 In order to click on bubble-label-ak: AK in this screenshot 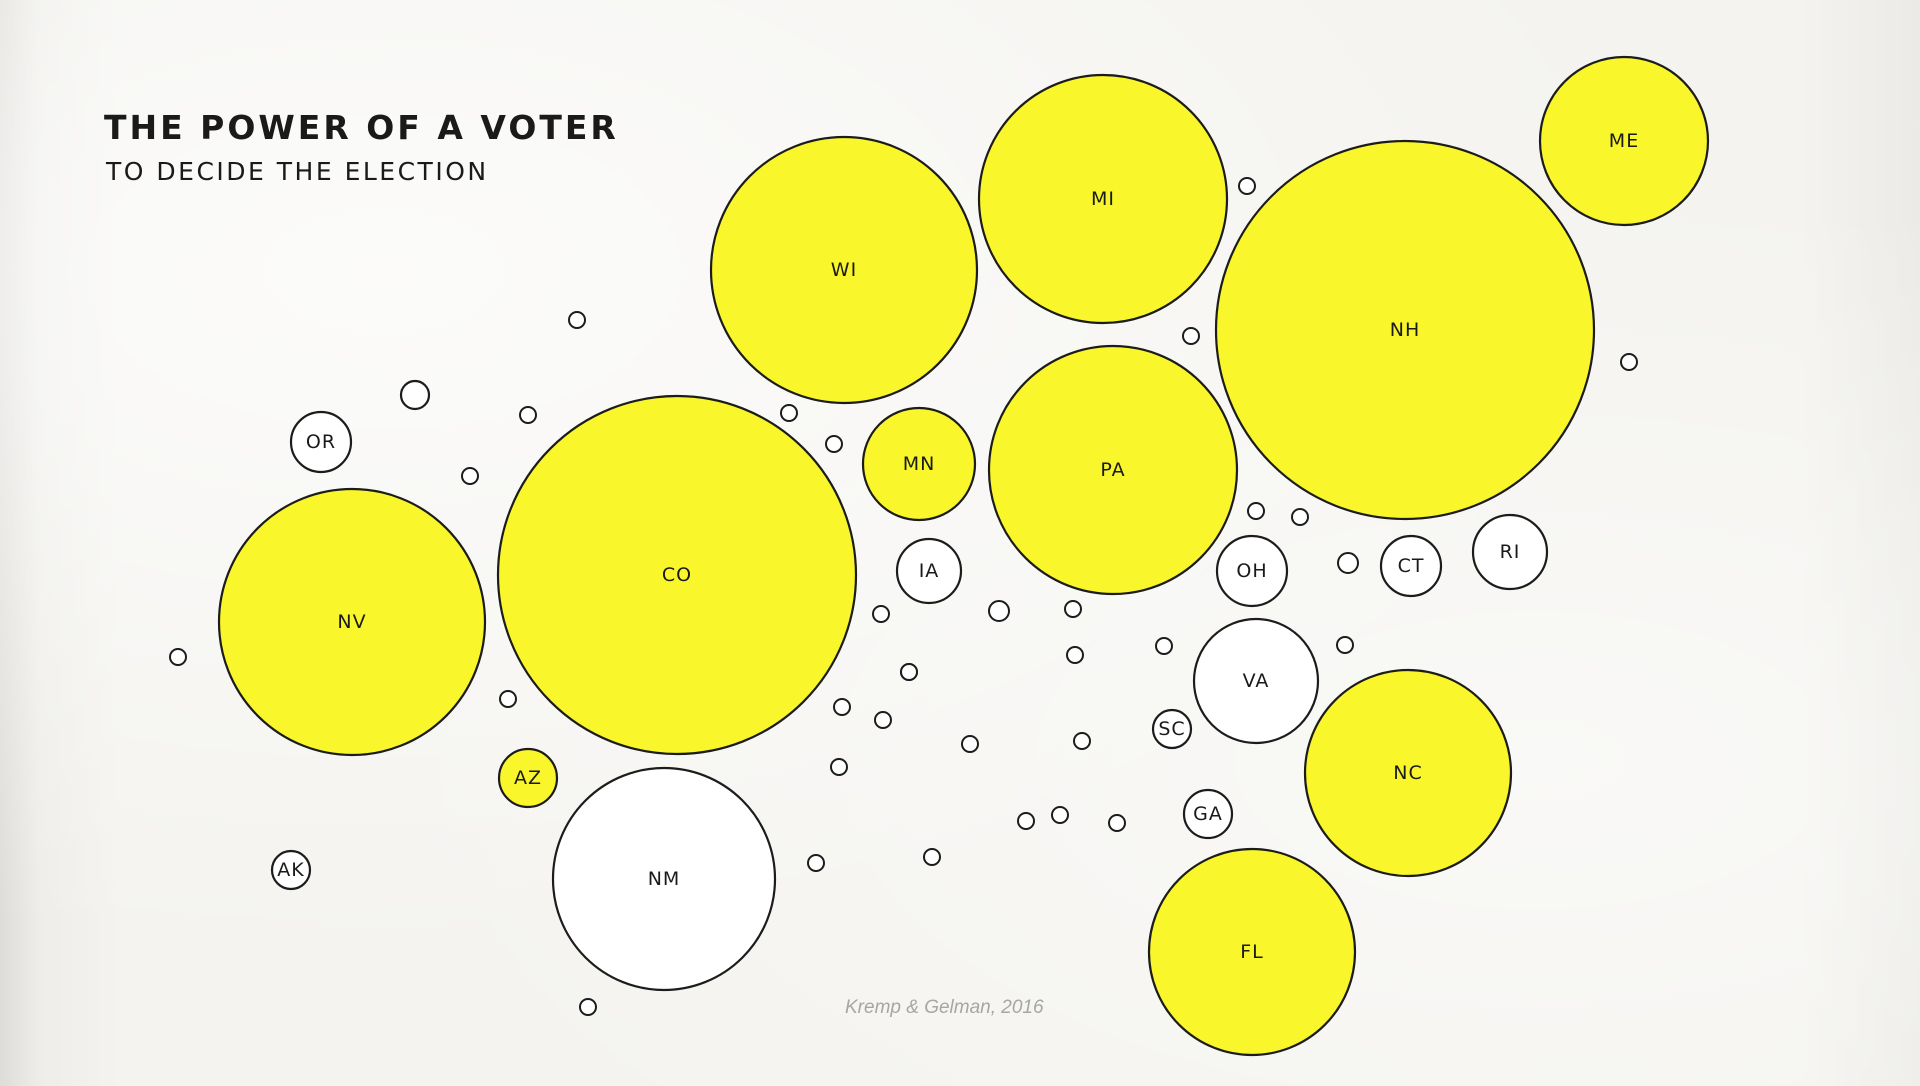, I will do `click(290, 870)`.